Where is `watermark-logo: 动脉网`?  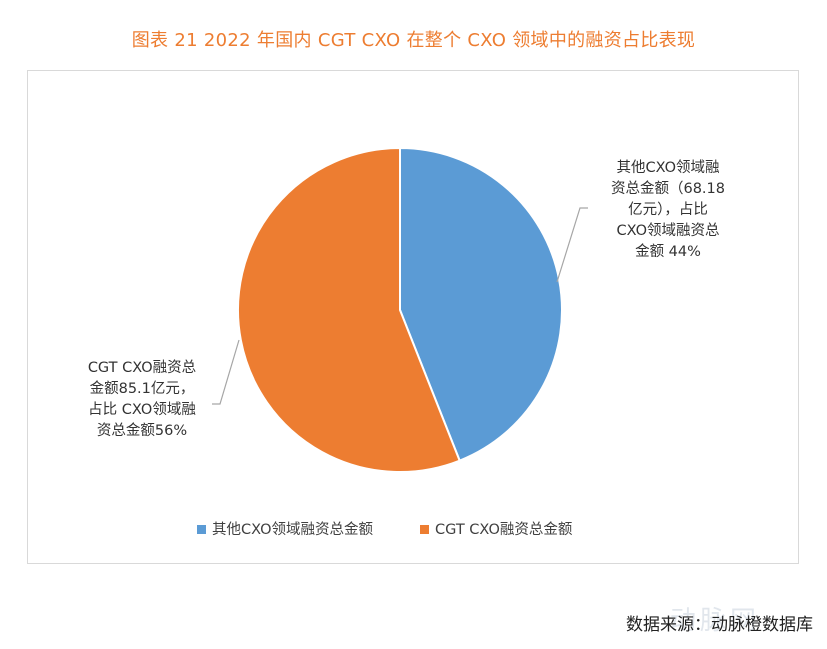
watermark-logo: 动脉网 is located at coordinates (715, 621).